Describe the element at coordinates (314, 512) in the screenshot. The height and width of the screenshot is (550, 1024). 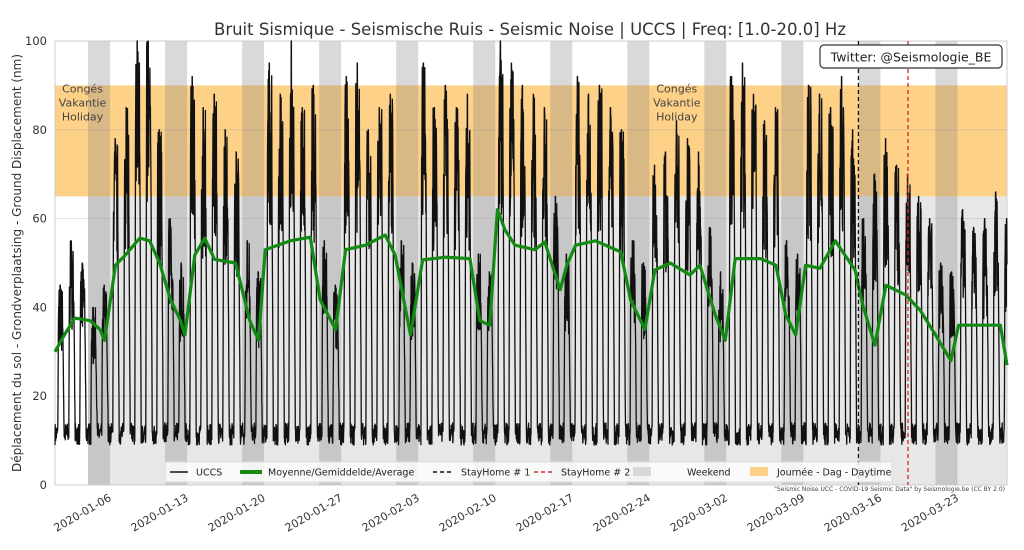
I see `x-tick-label: 2020-01-27` at that location.